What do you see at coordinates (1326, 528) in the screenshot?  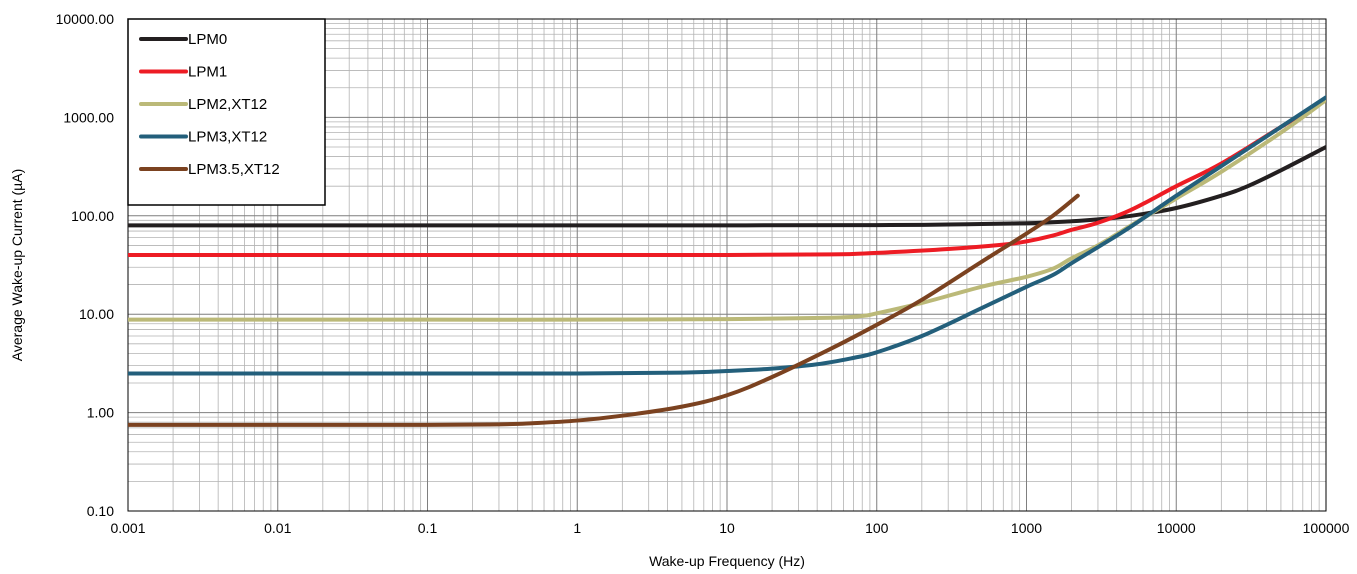 I see `x-tick-label: 100000` at bounding box center [1326, 528].